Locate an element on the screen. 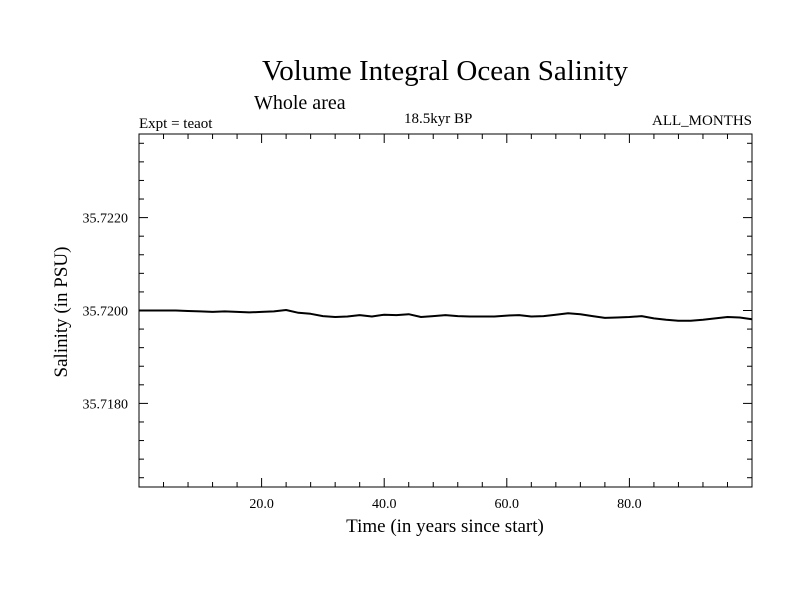  y-tick-label: 35.7180 is located at coordinates (106, 404).